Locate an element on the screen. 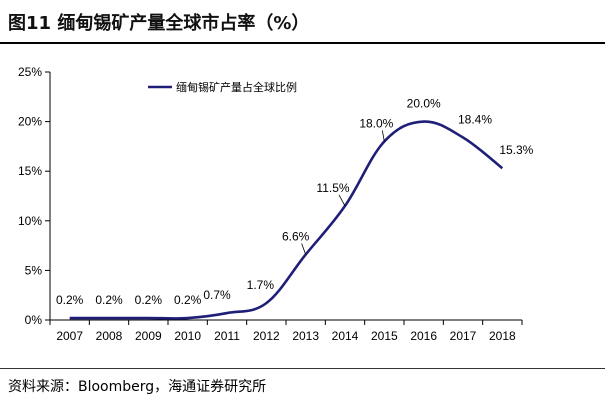 This screenshot has height=407, width=605. data-label: 18.0% is located at coordinates (376, 123).